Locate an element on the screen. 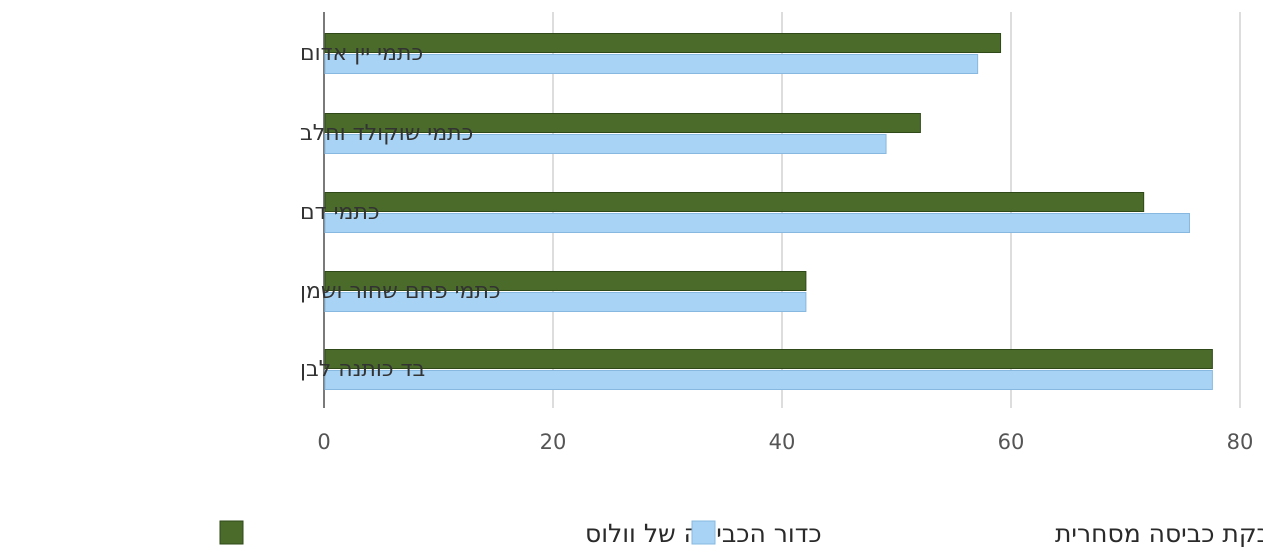 This screenshot has height=552, width=1263. legend-swatch-commercial-powder is located at coordinates (703, 532).